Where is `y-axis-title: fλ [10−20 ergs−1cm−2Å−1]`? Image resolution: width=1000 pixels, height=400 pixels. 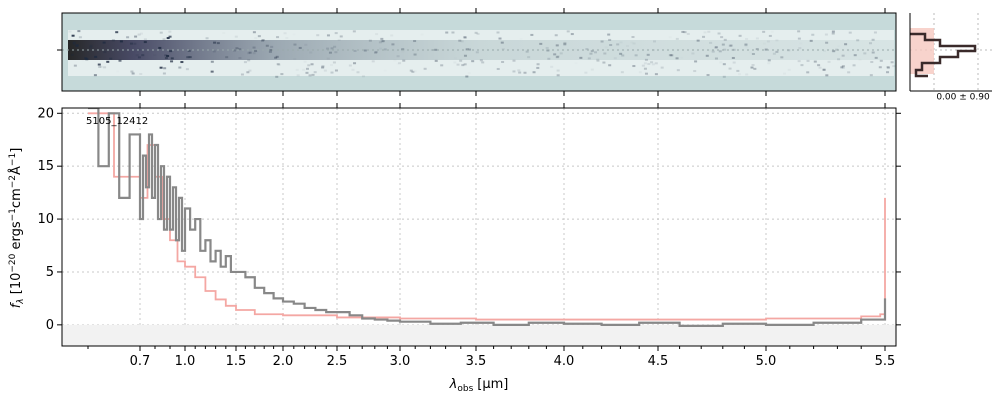 y-axis-title: fλ [10−20 ergs−1cm−2Å−1] is located at coordinates (17, 228).